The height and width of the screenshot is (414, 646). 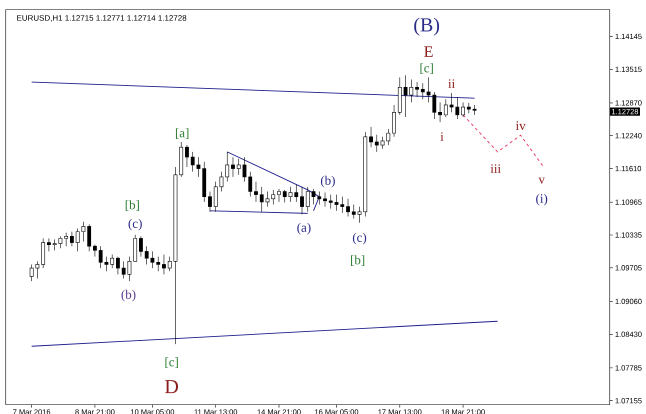 What do you see at coordinates (182, 133) in the screenshot?
I see `annotation: [a]` at bounding box center [182, 133].